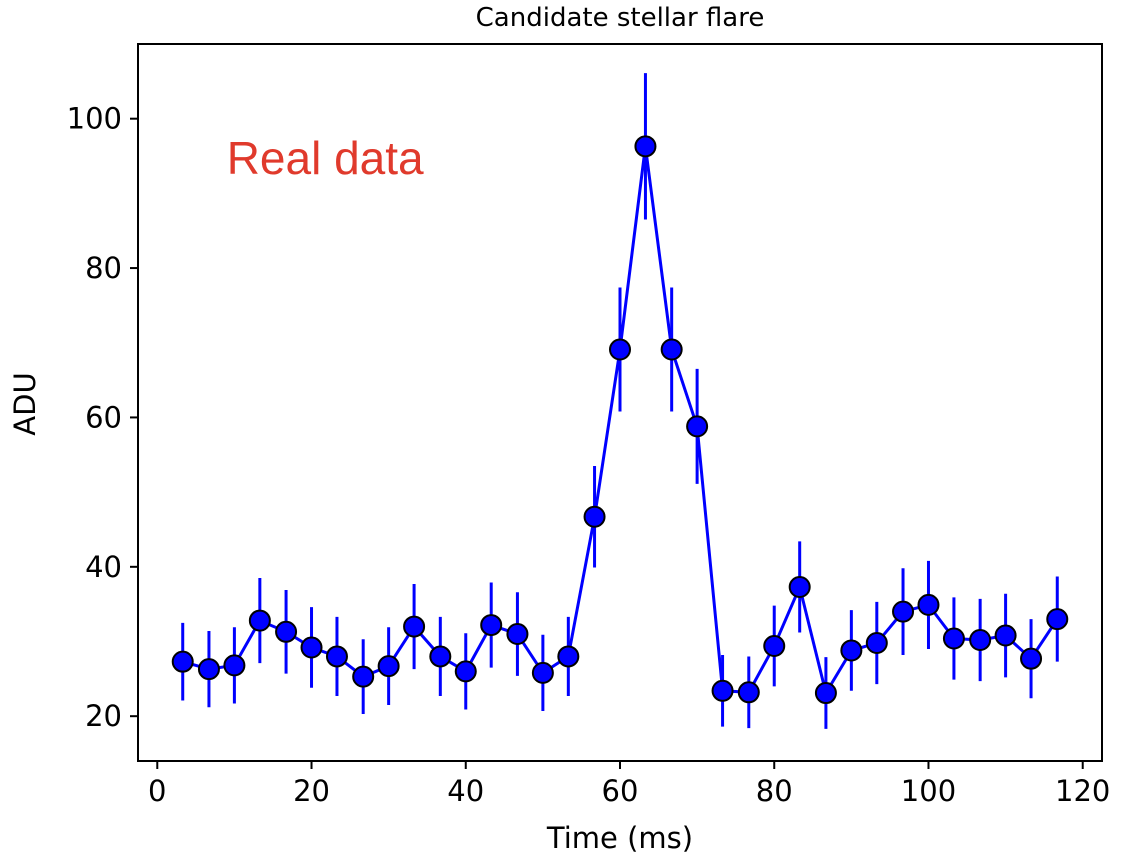 The image size is (1136, 867). What do you see at coordinates (103, 567) in the screenshot?
I see `y-tick-label: 40` at bounding box center [103, 567].